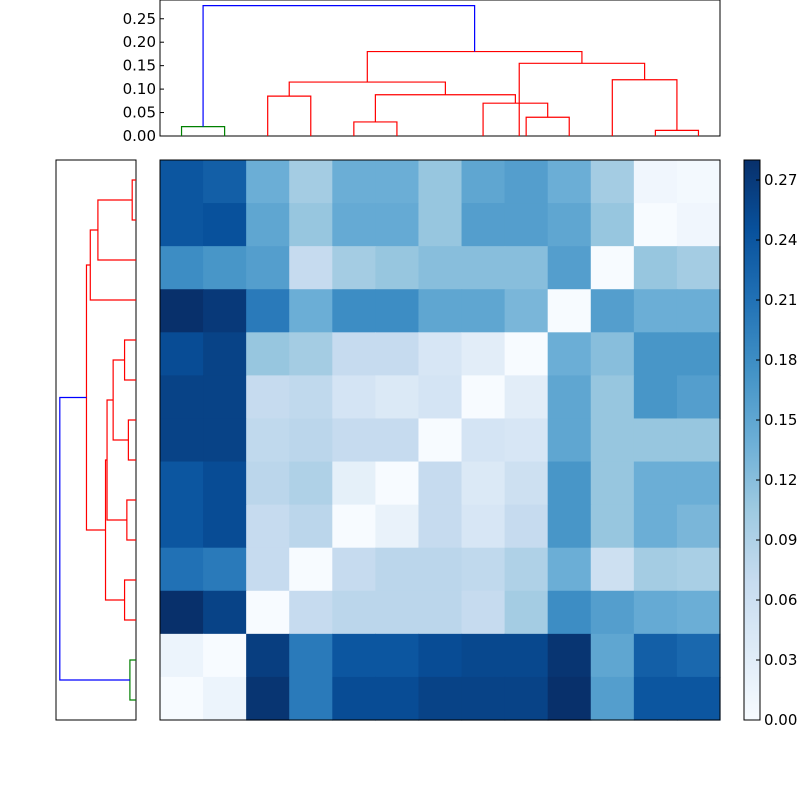 The image size is (800, 800). What do you see at coordinates (780, 180) in the screenshot?
I see `colorbar-tick-label: 0.27` at bounding box center [780, 180].